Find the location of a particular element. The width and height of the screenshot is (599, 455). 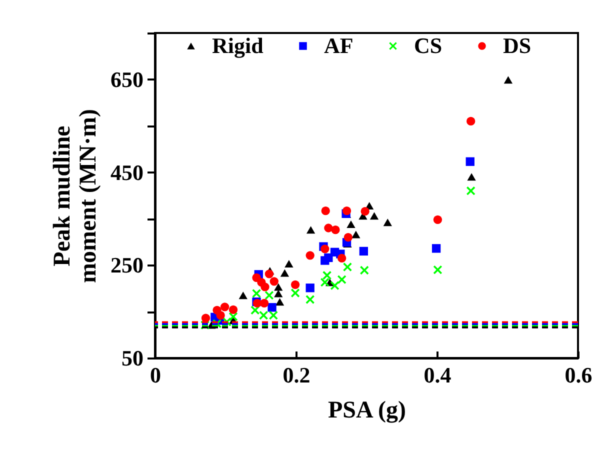

x-tick-label: 0.4 is located at coordinates (438, 375).